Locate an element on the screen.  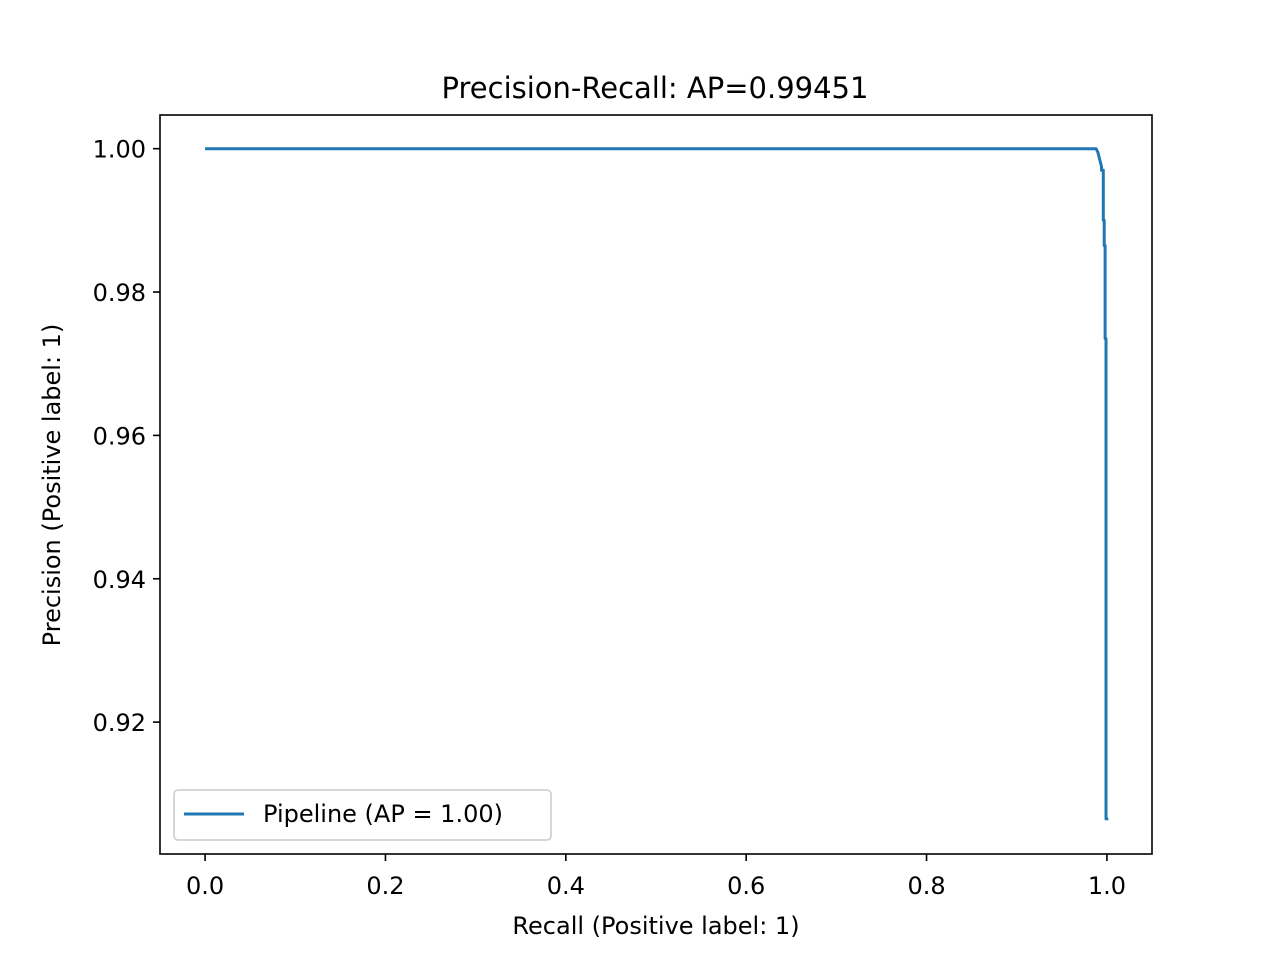
x-axis-ticks: 0.0 0.2 0.4 0.6 0.8 1.0 is located at coordinates (656, 877).